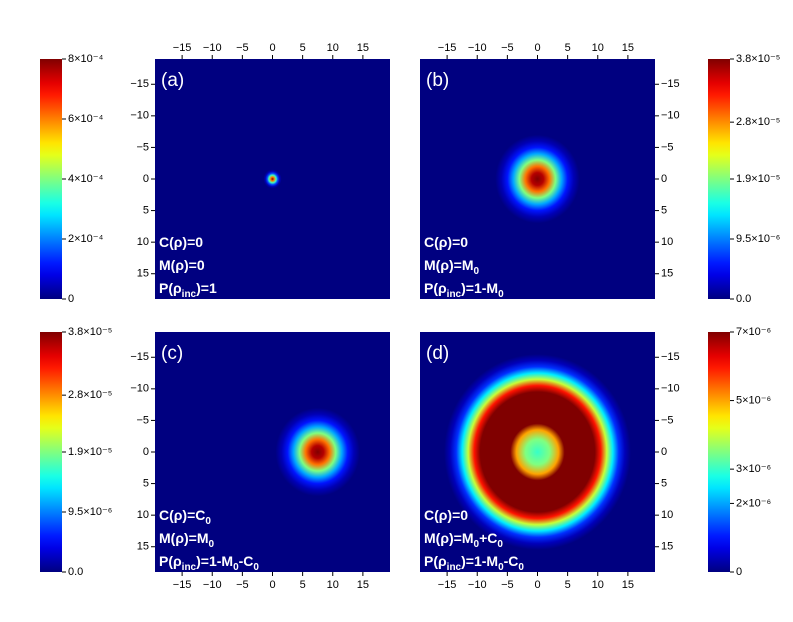  I want to click on annotation-part: )=1-M, so click(479, 288).